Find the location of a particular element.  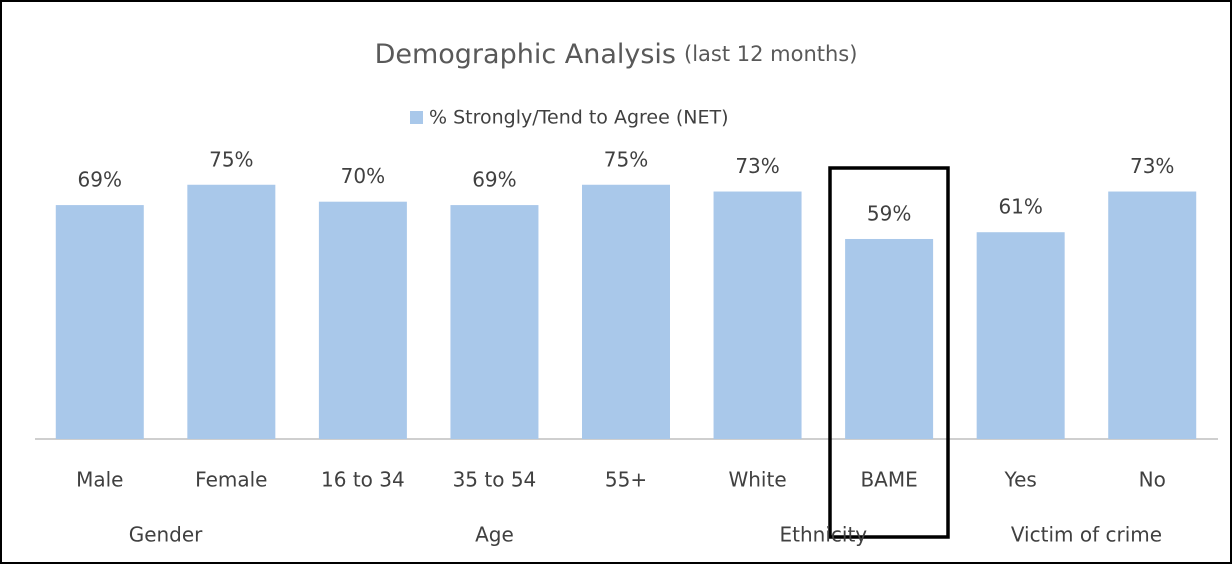

legend: % Strongly/Tend to Agree (NET) is located at coordinates (569, 118).